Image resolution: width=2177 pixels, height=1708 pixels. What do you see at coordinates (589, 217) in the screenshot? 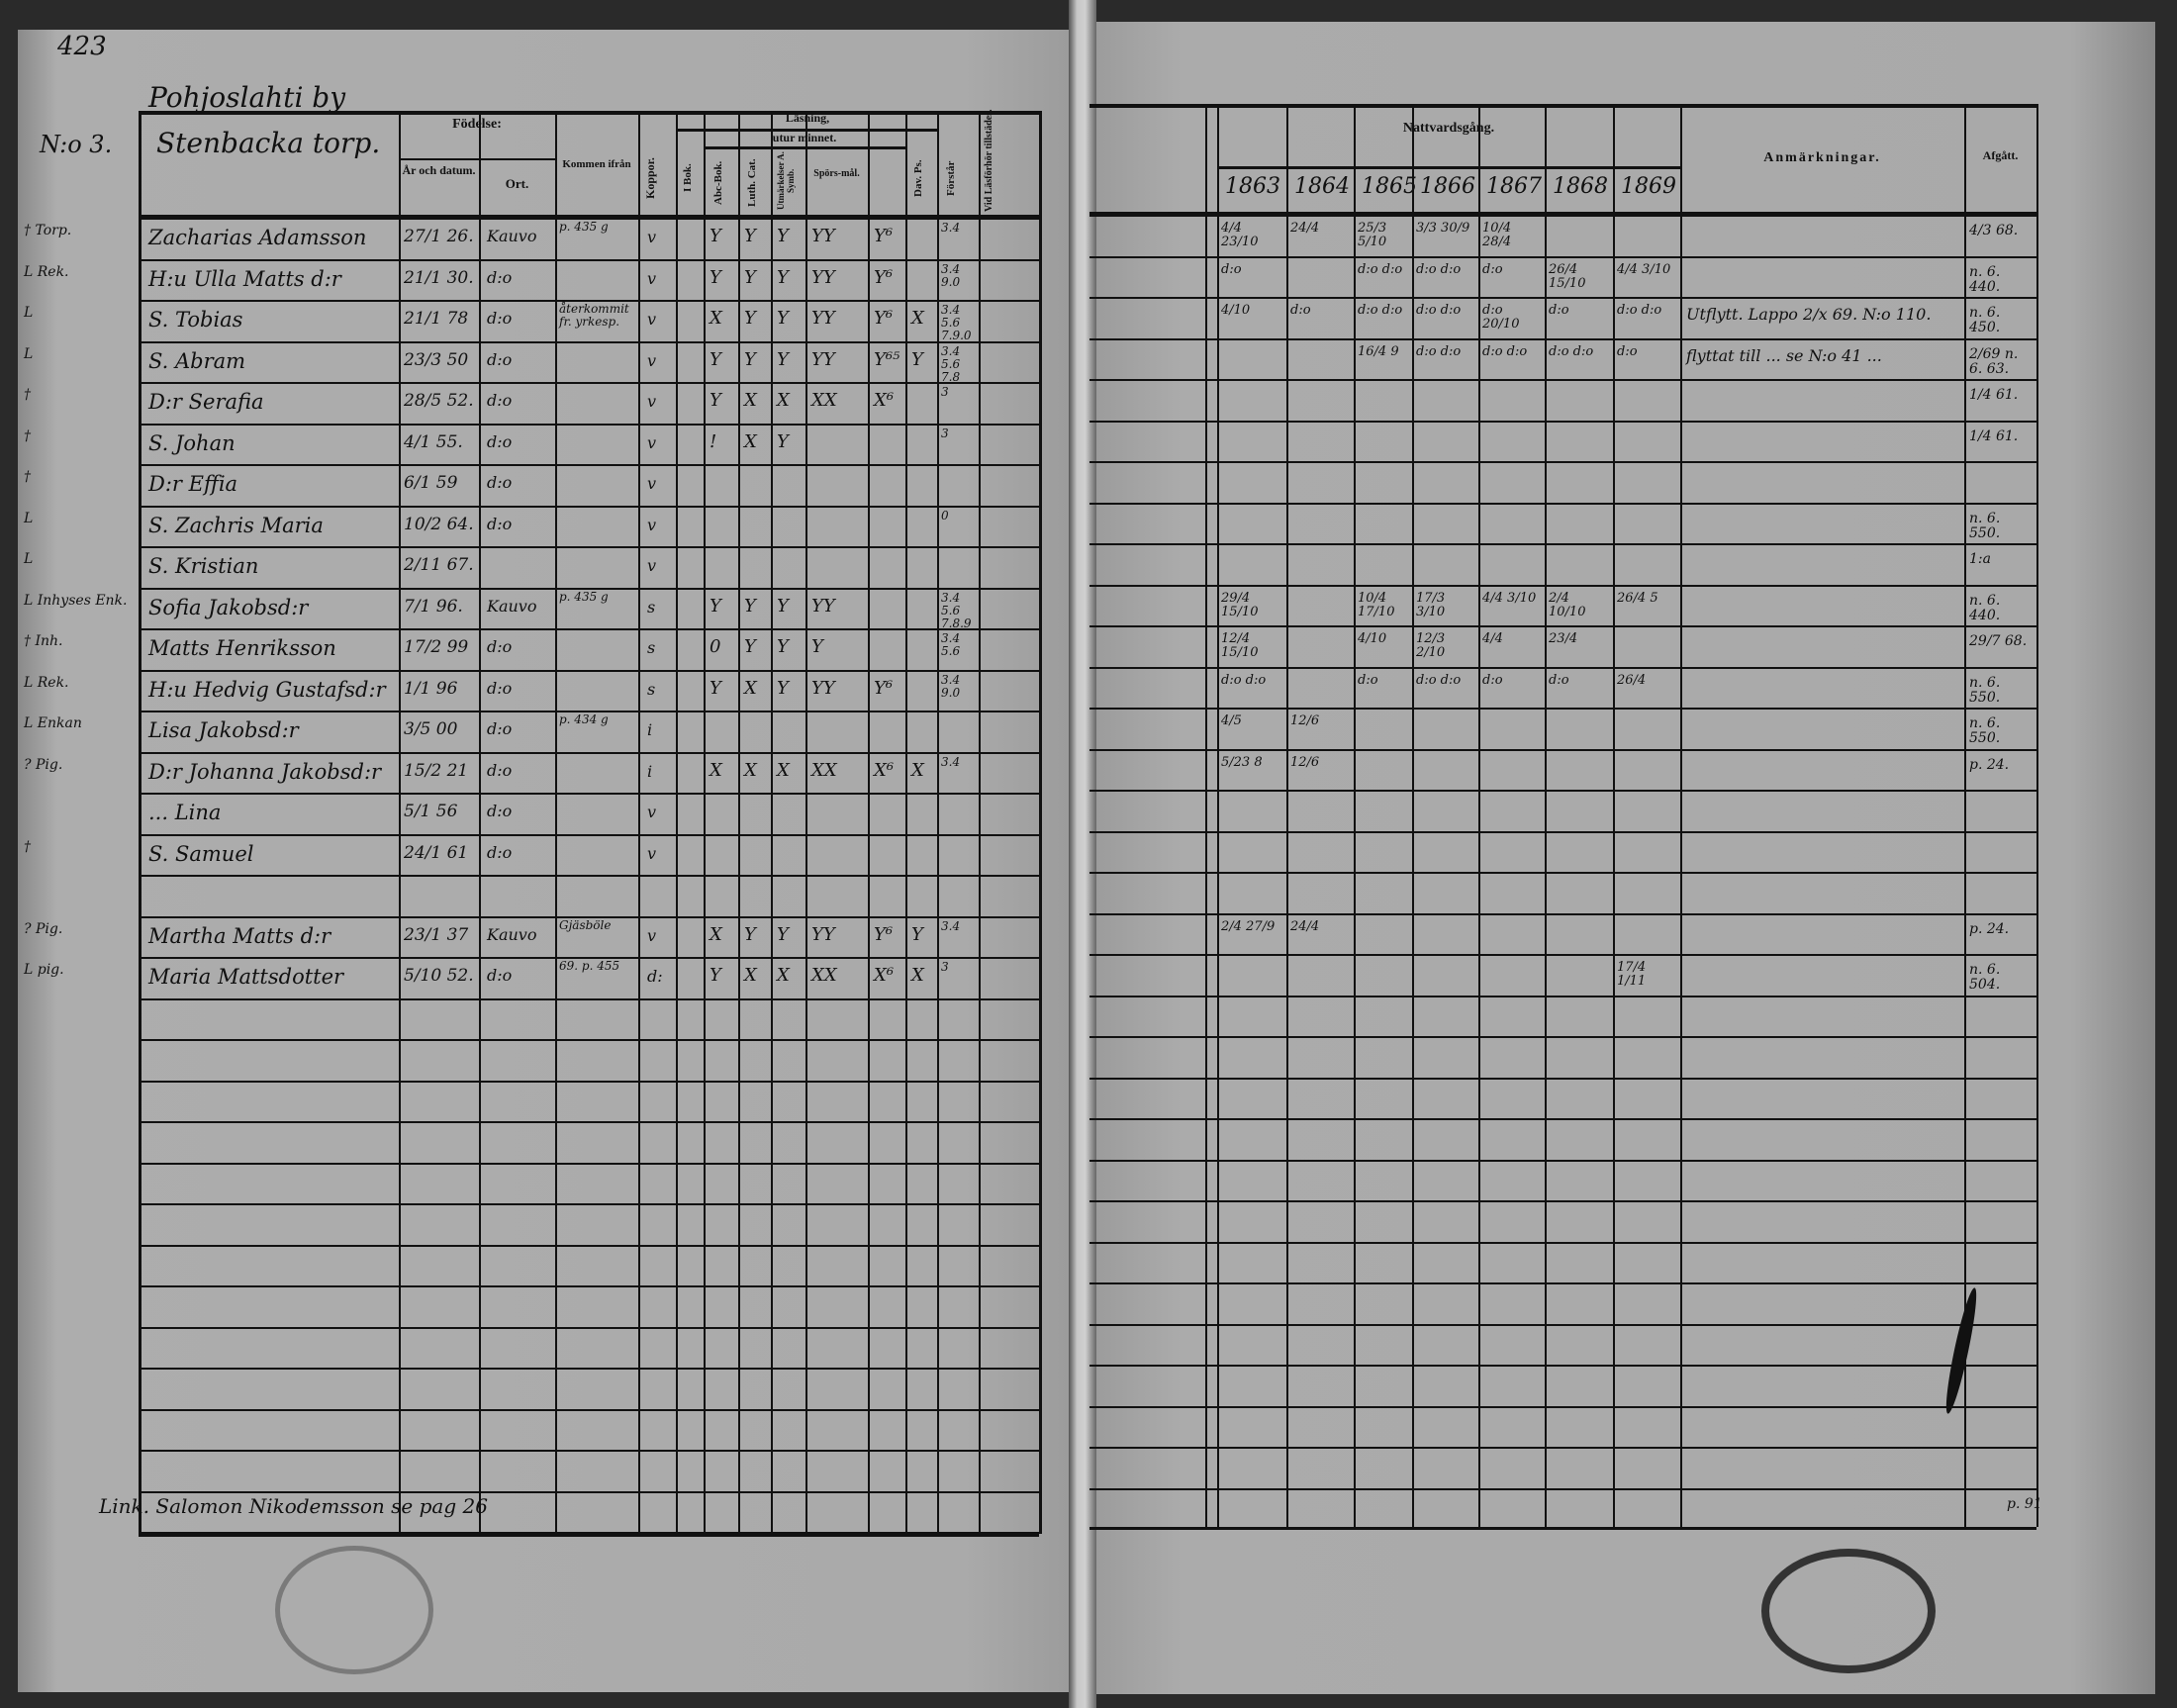
I see `header-rule` at bounding box center [589, 217].